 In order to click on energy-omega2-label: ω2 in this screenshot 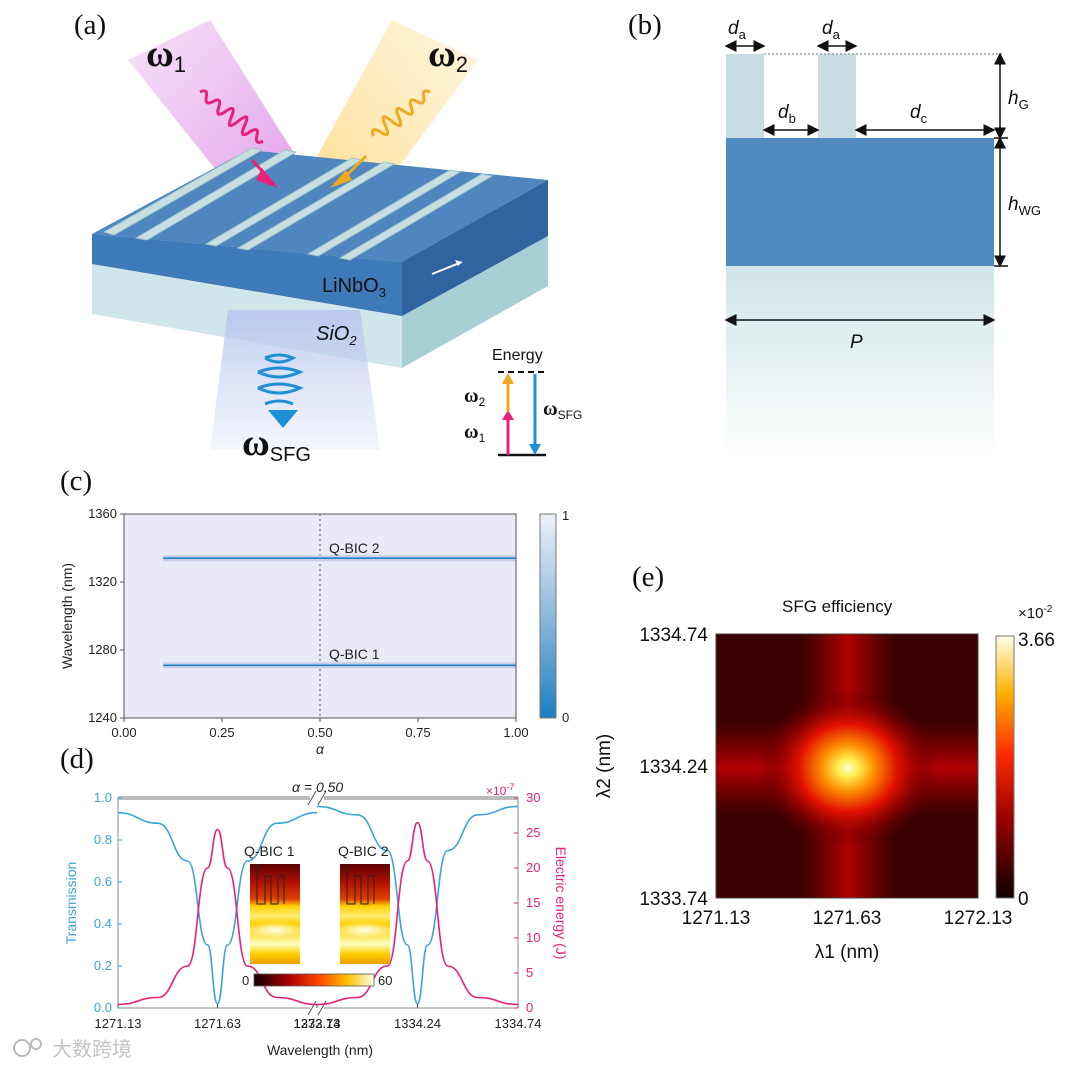, I will do `click(475, 397)`.